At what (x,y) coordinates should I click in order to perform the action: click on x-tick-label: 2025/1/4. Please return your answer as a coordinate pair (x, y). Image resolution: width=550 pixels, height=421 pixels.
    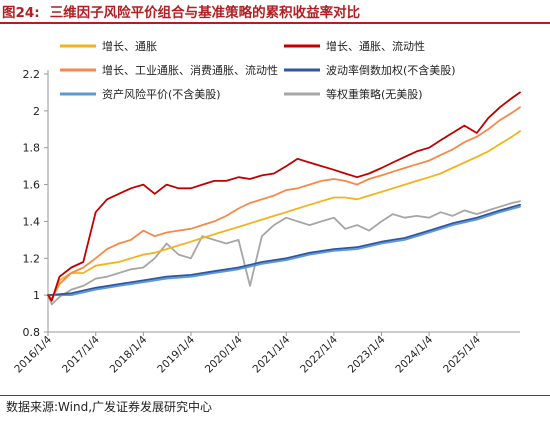
    Looking at the image, I should click on (462, 354).